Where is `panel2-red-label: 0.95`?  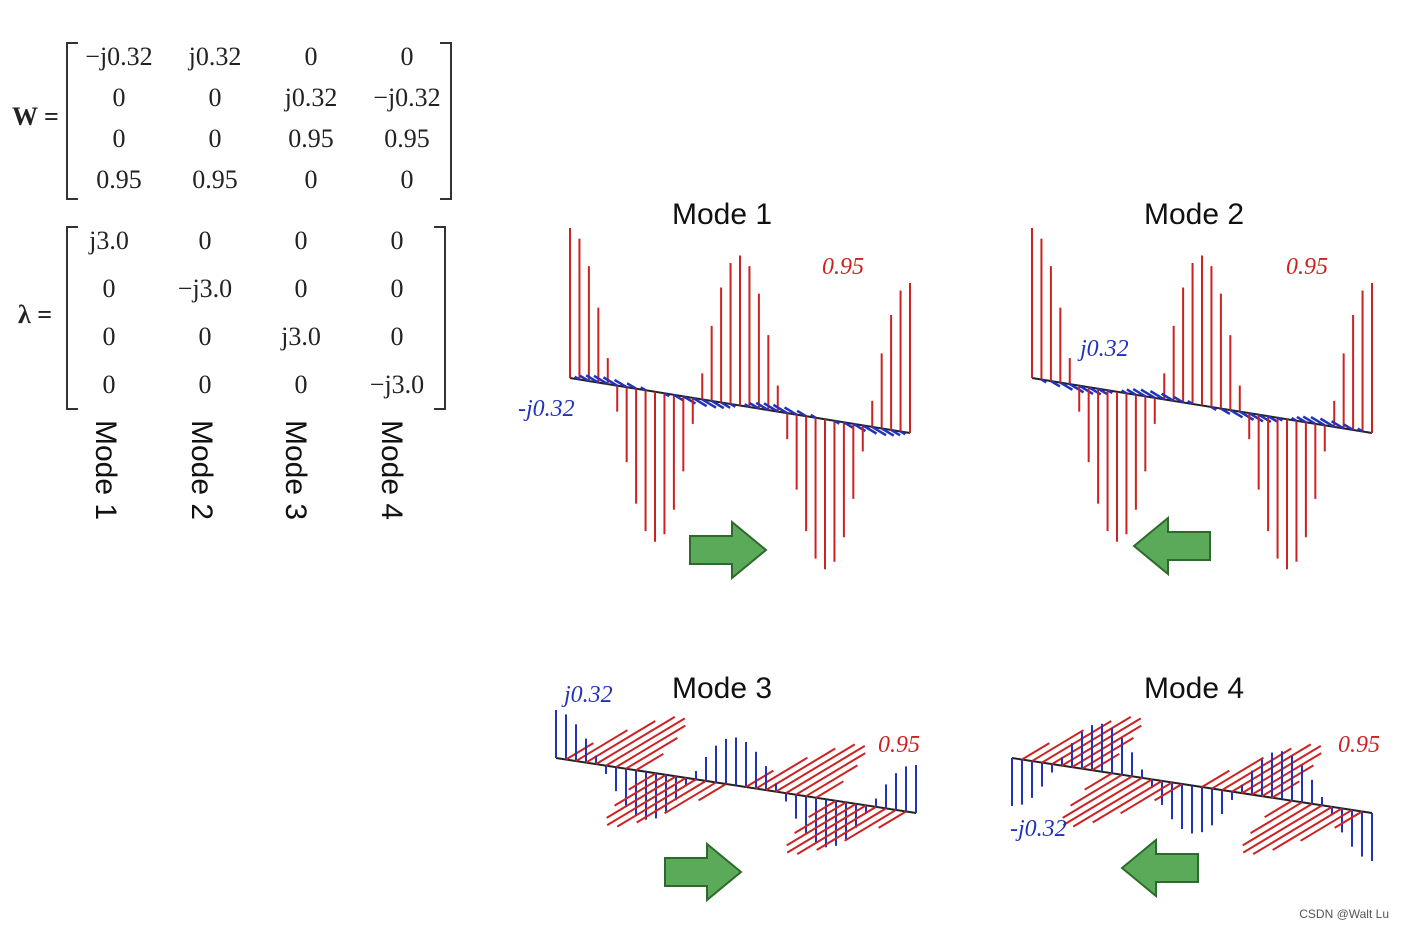
panel2-red-label: 0.95 is located at coordinates (1307, 267).